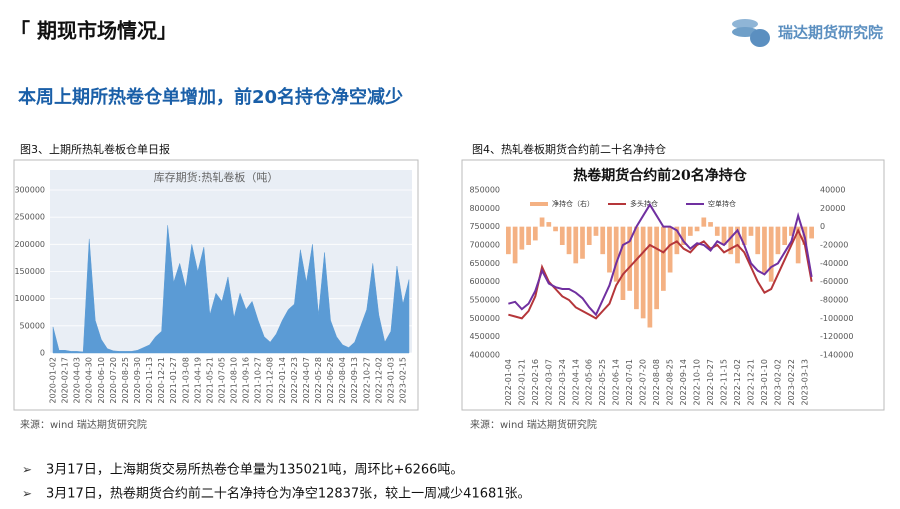  I want to click on x-tick-label: 2022-05-25, so click(602, 382).